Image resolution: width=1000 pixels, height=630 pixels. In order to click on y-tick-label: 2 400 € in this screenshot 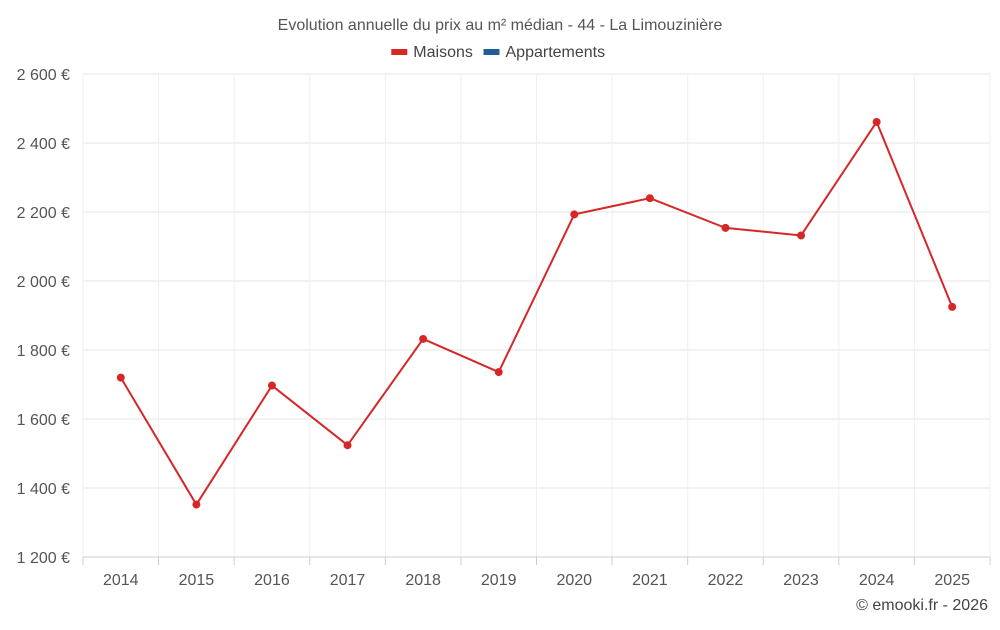, I will do `click(43, 144)`.